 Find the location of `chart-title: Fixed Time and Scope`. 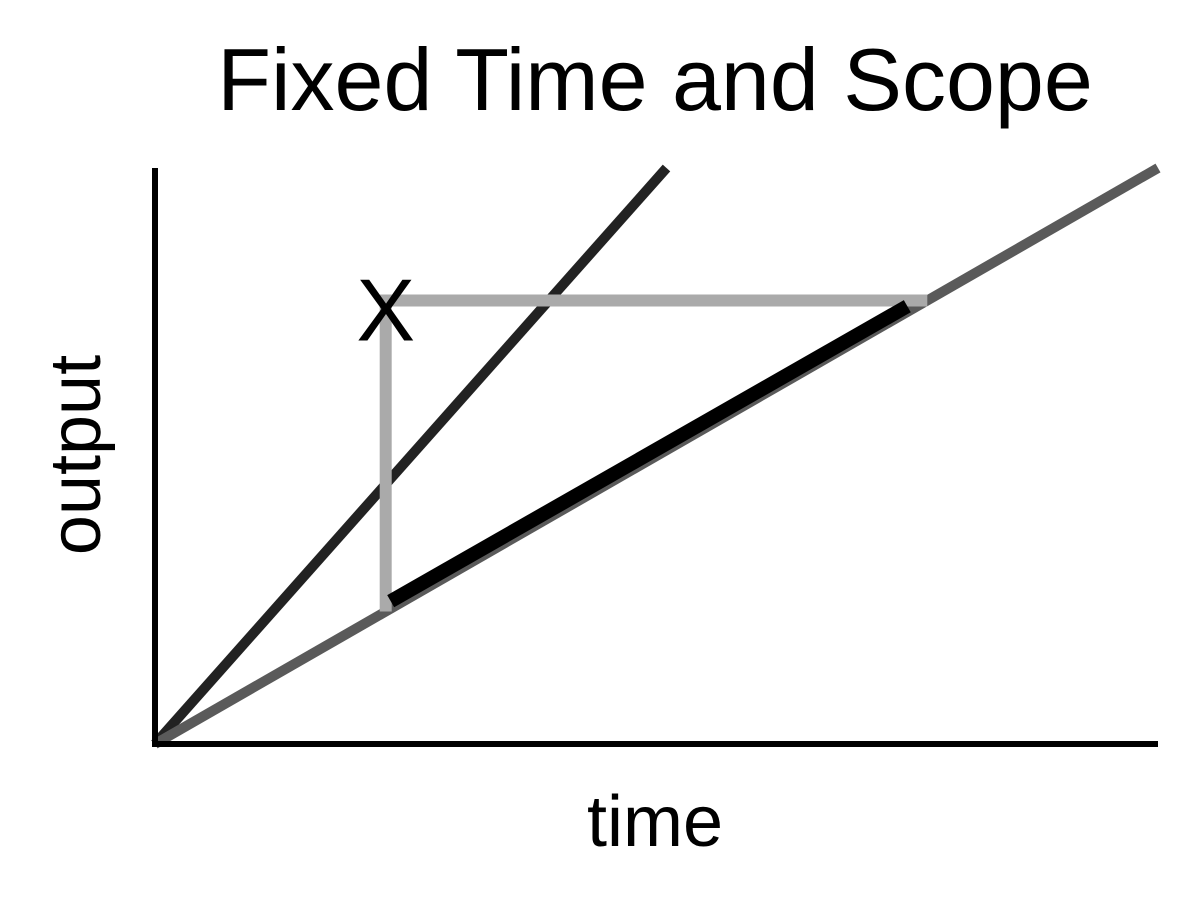

chart-title: Fixed Time and Scope is located at coordinates (655, 79).